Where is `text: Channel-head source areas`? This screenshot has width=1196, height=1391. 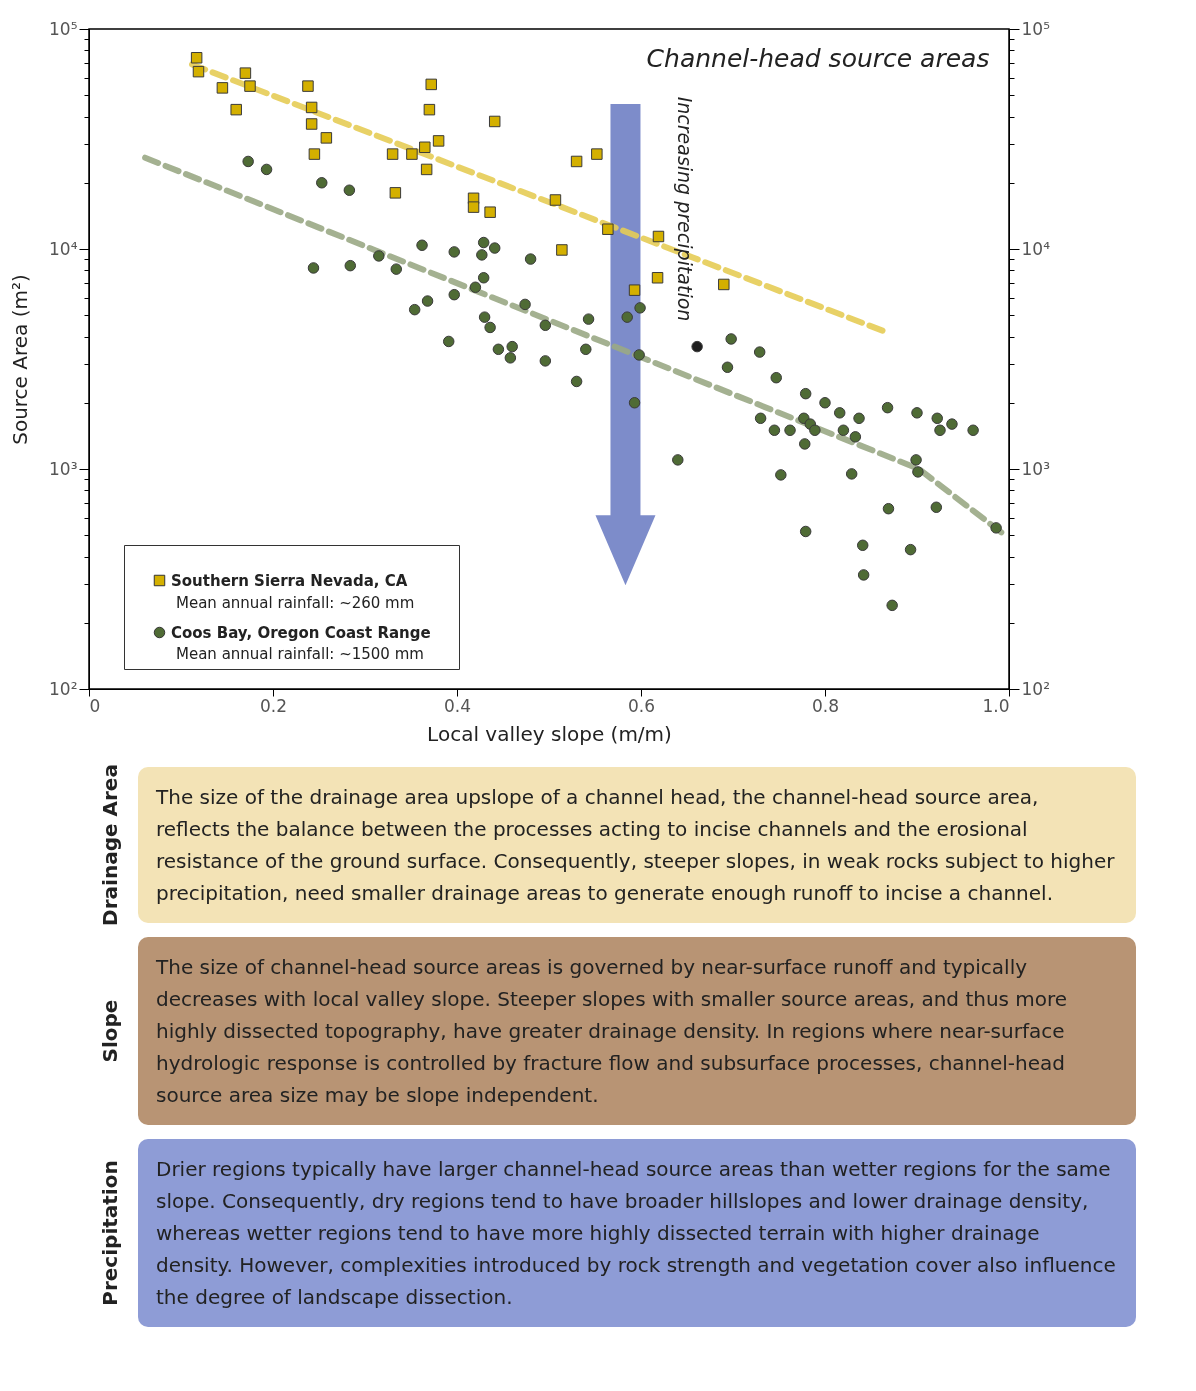 text: Channel-head source areas is located at coordinates (818, 58).